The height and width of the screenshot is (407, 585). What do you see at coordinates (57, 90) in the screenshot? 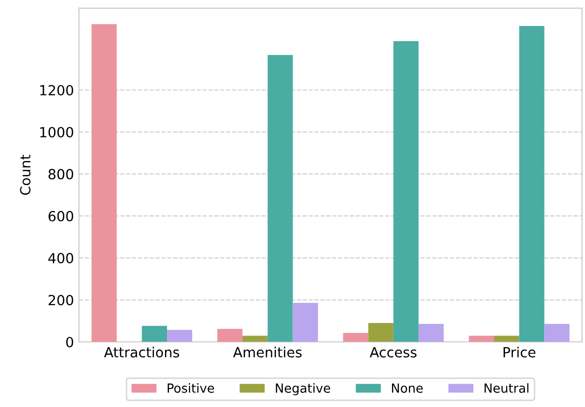
I see `y-tick-label: 1200` at bounding box center [57, 90].